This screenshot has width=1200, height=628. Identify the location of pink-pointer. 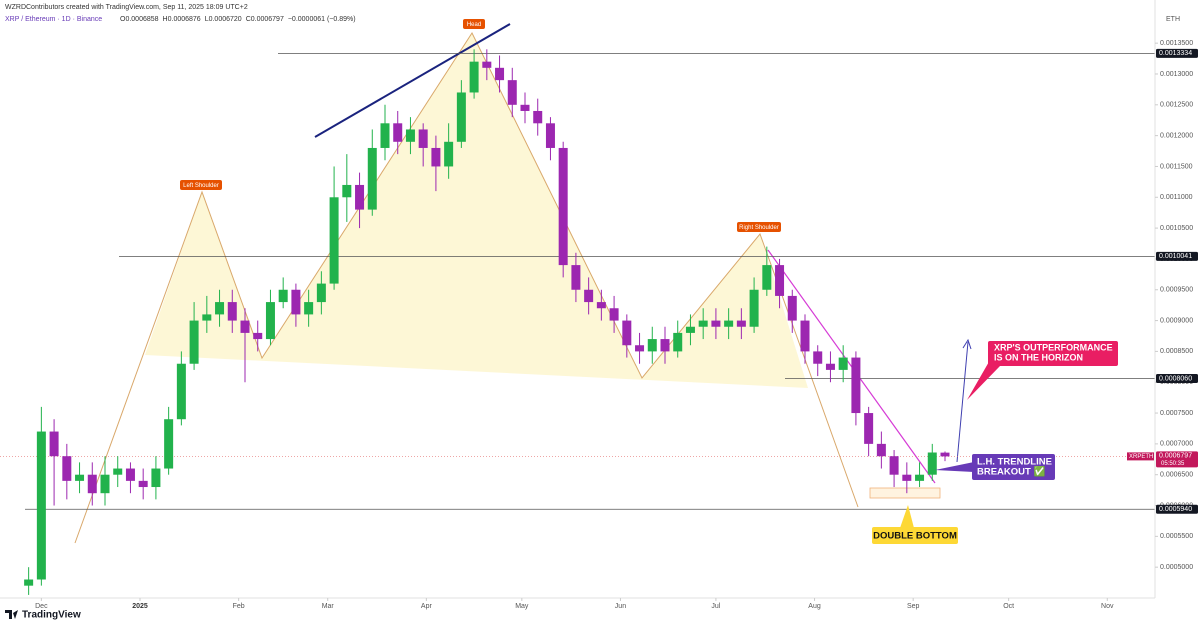
(983, 380).